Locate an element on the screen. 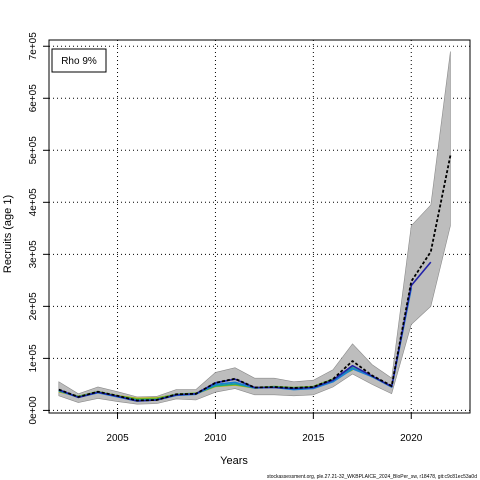  x-tick-label: 2005 is located at coordinates (117, 438).